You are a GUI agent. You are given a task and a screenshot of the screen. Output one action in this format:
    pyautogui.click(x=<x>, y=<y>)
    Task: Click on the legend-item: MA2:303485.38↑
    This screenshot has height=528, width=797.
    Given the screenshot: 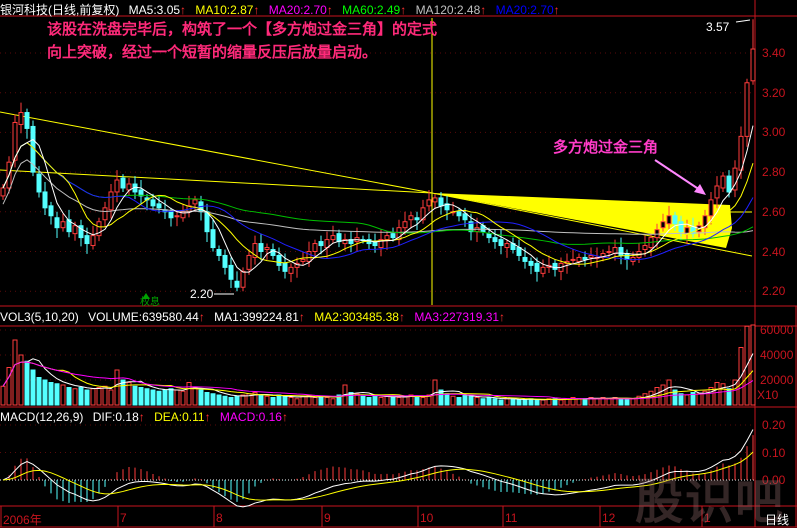 What is the action you would take?
    pyautogui.click(x=359, y=317)
    